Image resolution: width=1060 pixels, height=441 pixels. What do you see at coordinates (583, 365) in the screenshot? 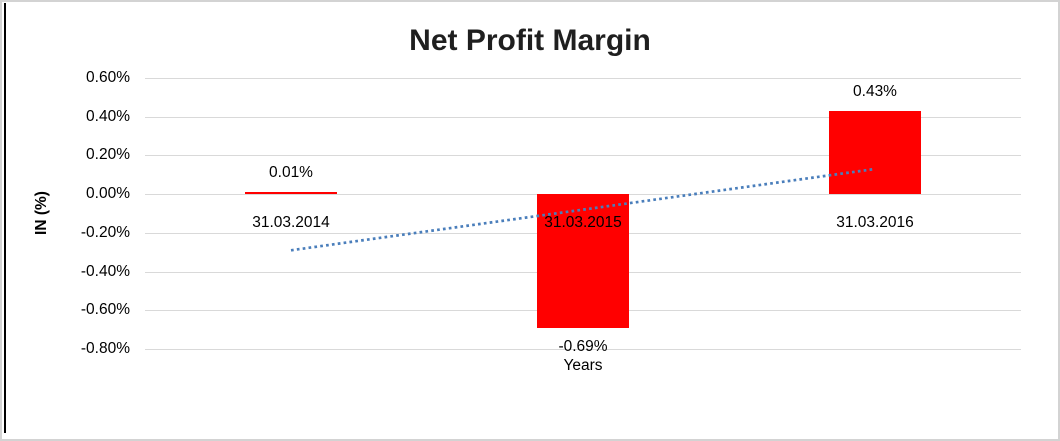
I see `x-axis-title: Years` at bounding box center [583, 365].